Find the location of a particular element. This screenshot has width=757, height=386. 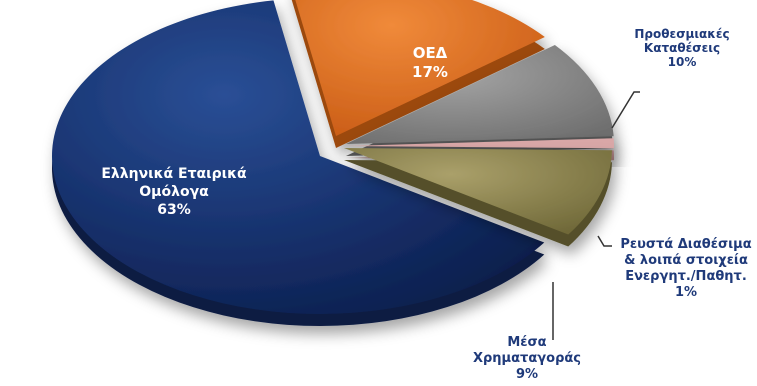

pie-label-percent-1: 17% is located at coordinates (430, 72).